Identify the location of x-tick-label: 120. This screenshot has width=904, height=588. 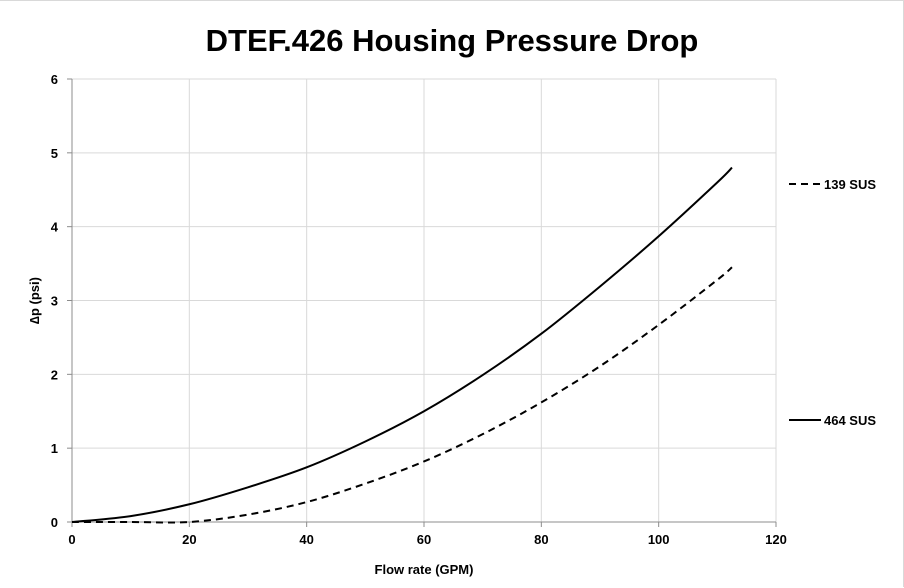
(776, 539).